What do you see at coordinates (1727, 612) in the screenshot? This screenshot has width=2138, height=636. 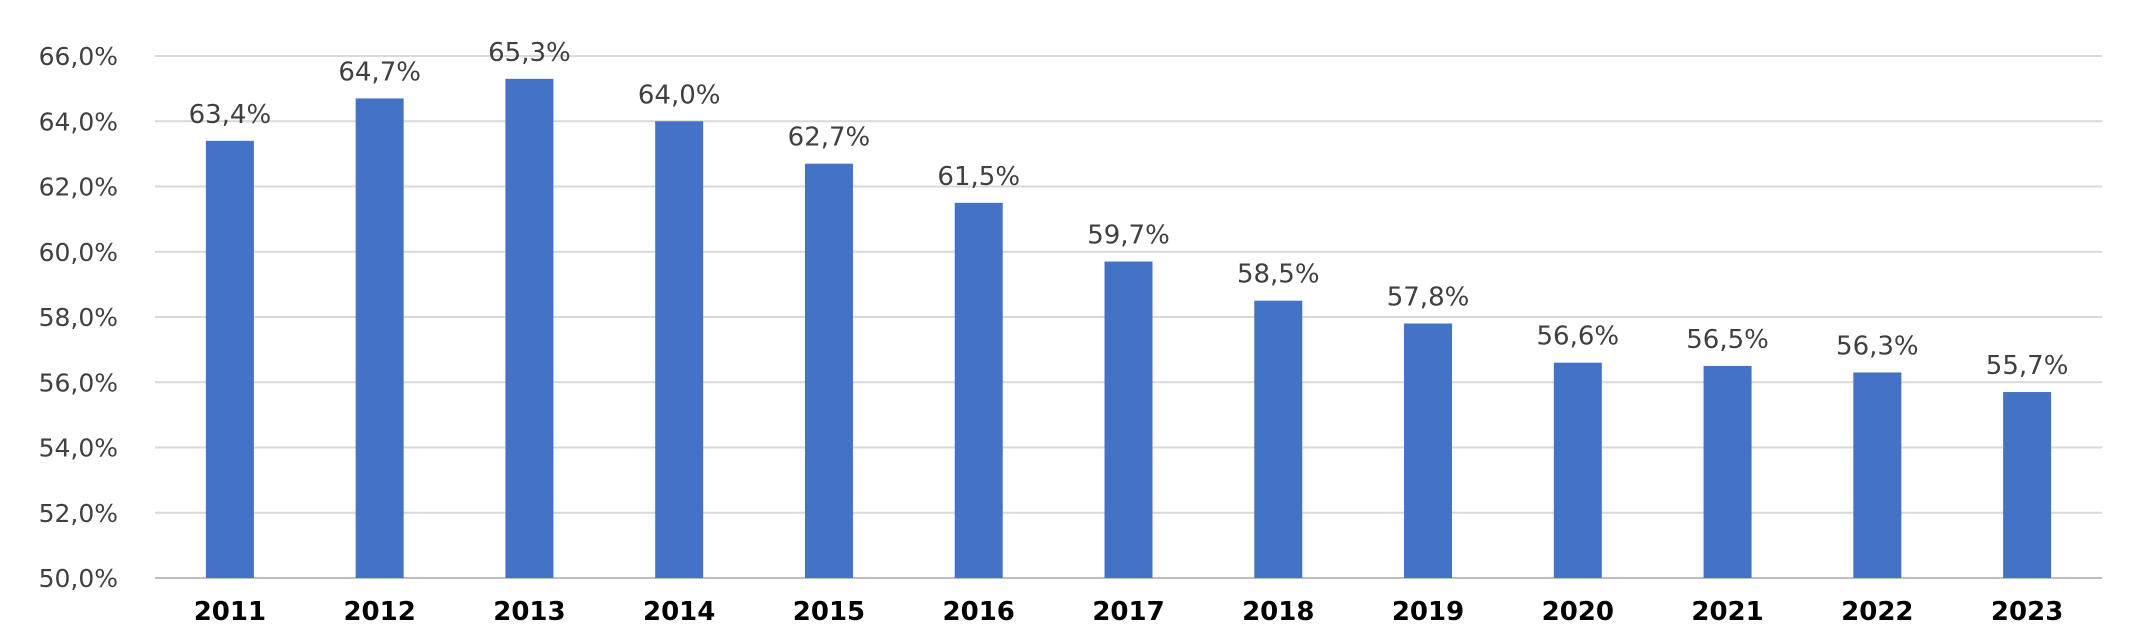 I see `x-tick-label-2021: 2021` at bounding box center [1727, 612].